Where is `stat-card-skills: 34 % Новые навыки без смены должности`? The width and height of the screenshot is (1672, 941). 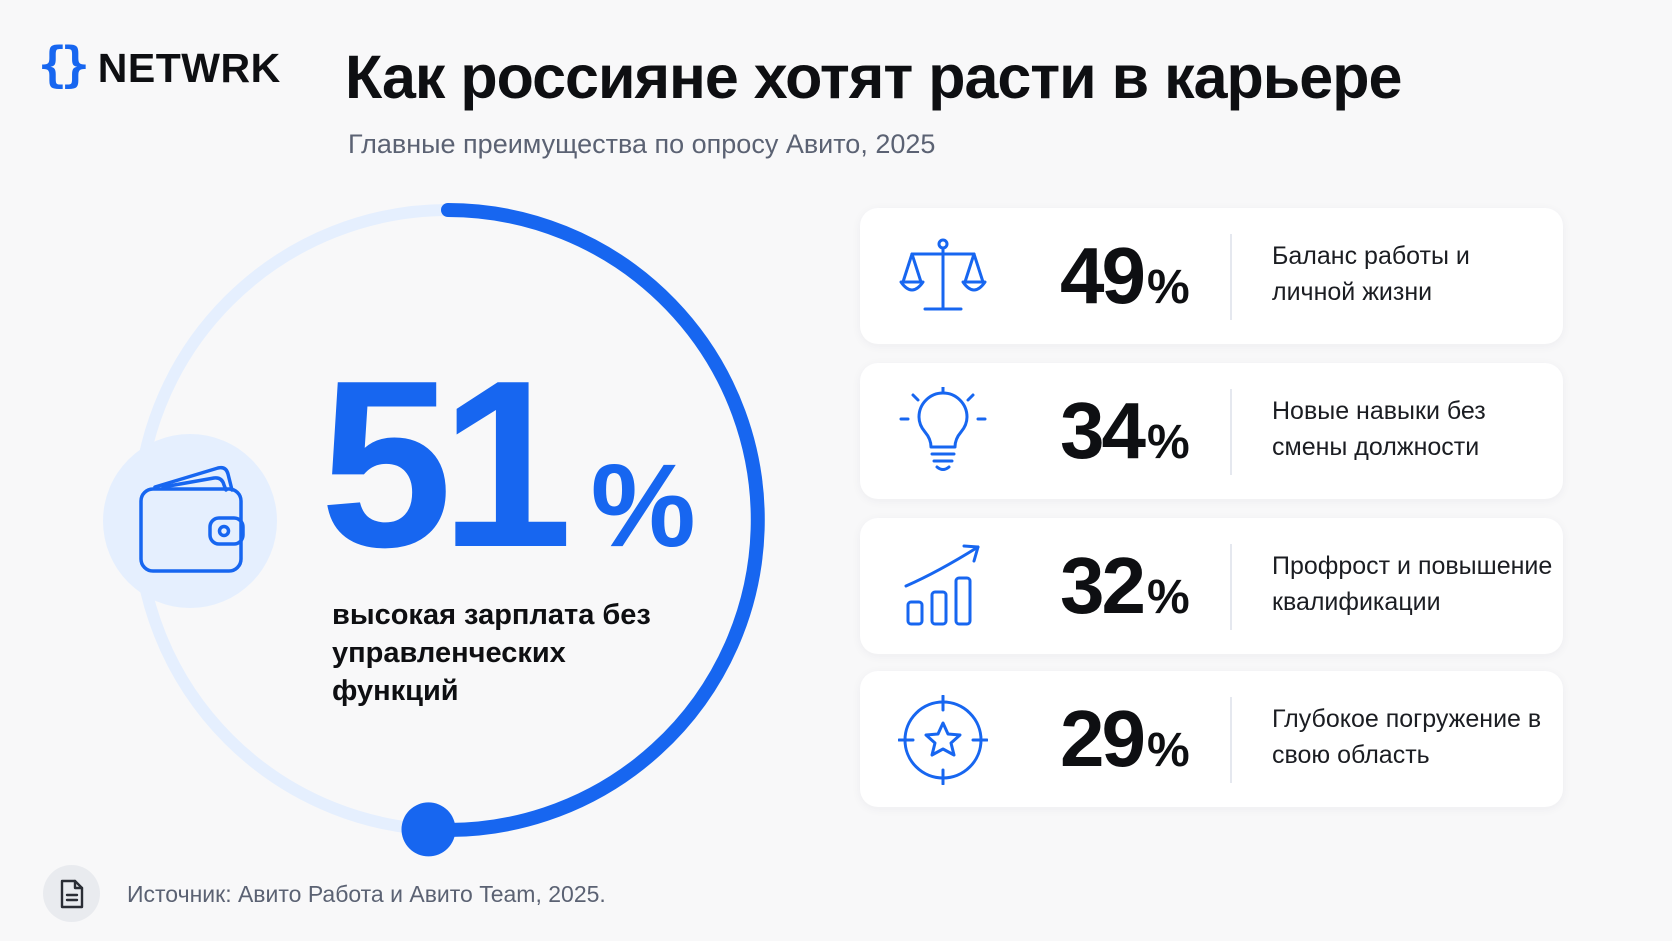
stat-card-skills: 34 % Новые навыки без смены должности is located at coordinates (1211, 431).